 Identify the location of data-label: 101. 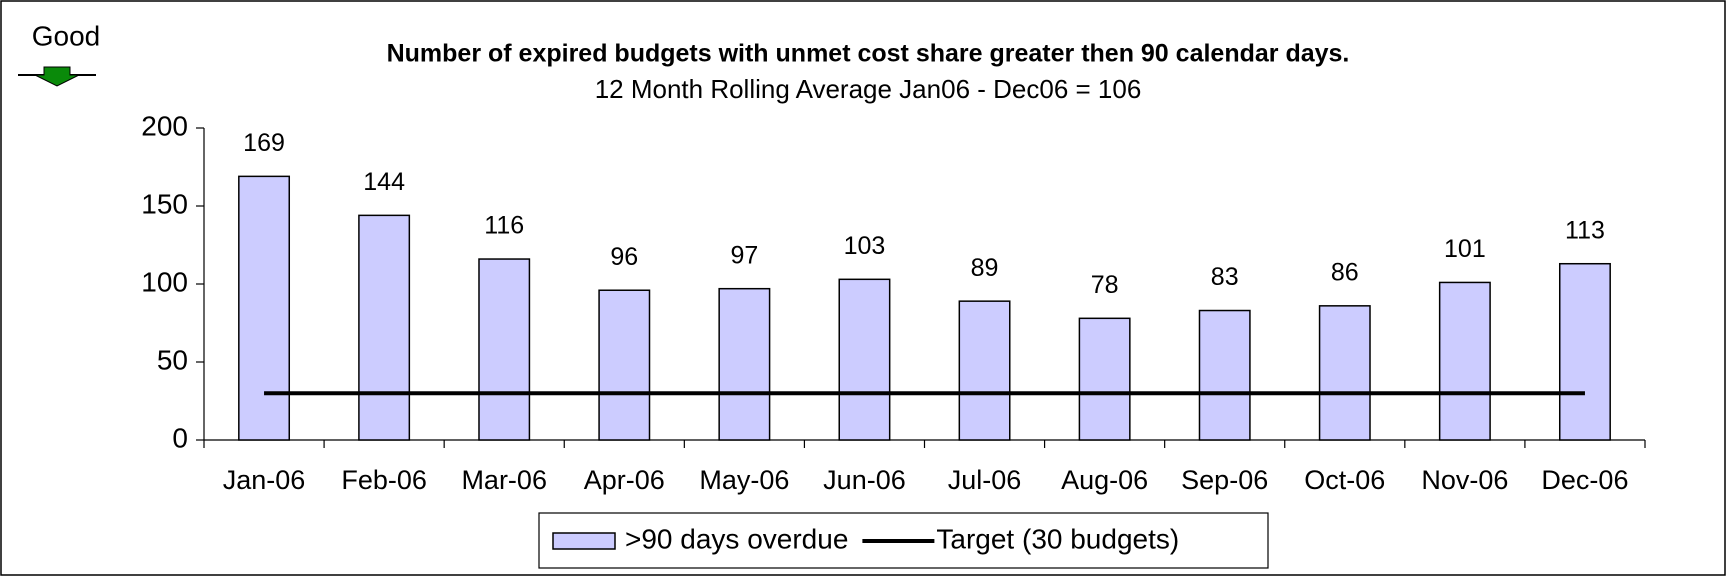
(1465, 249).